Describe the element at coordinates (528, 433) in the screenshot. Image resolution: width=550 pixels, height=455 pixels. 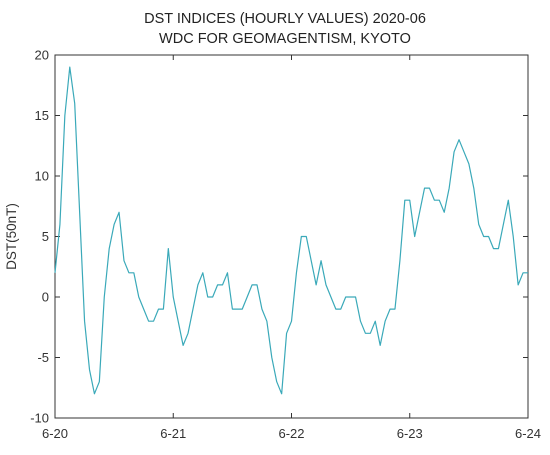
I see `x-tick-label: 6-24` at that location.